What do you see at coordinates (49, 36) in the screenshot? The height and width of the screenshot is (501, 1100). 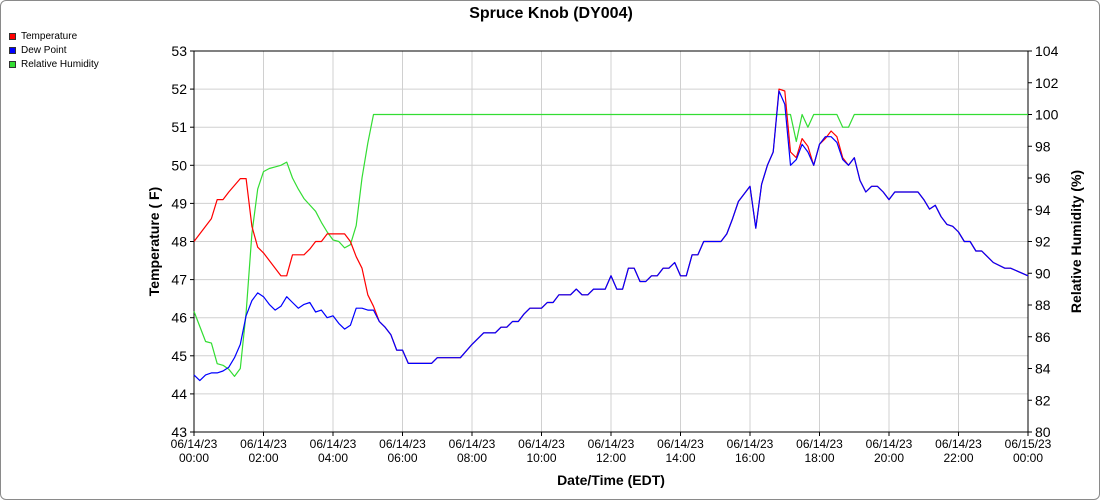 I see `legend-label-temperature: Temperature` at bounding box center [49, 36].